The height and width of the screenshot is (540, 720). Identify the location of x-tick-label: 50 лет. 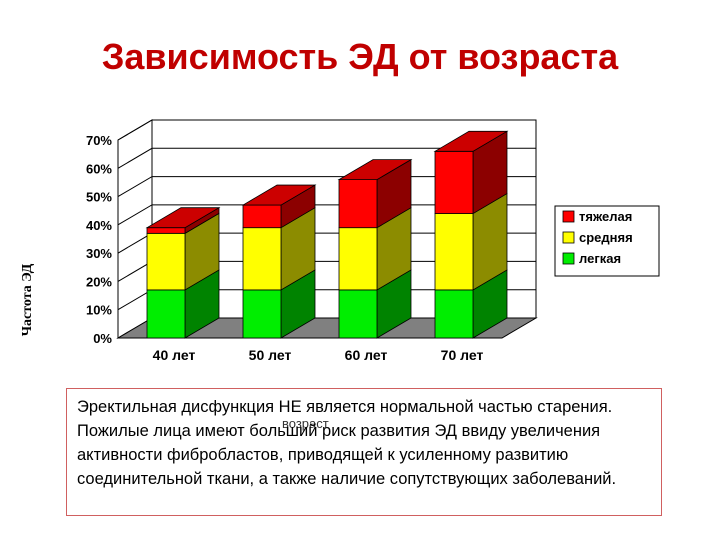
(270, 355).